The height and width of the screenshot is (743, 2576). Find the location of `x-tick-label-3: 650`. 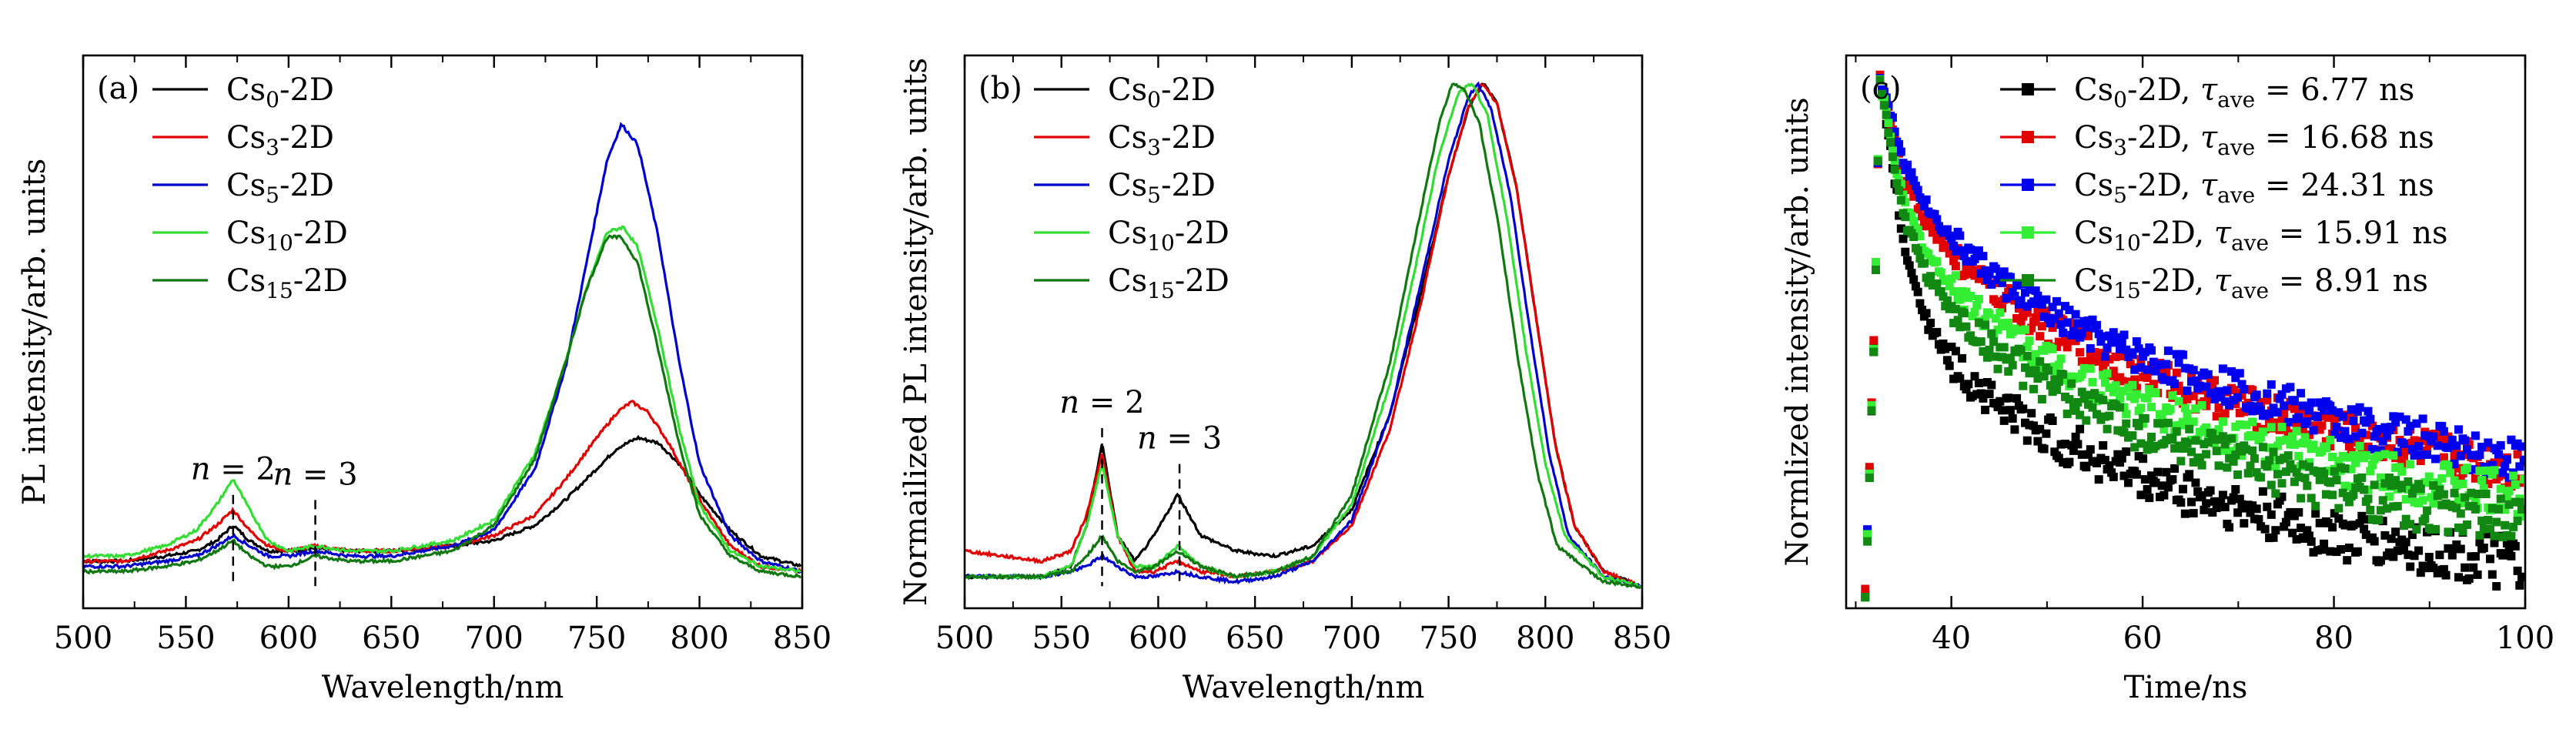

x-tick-label-3: 650 is located at coordinates (1255, 638).